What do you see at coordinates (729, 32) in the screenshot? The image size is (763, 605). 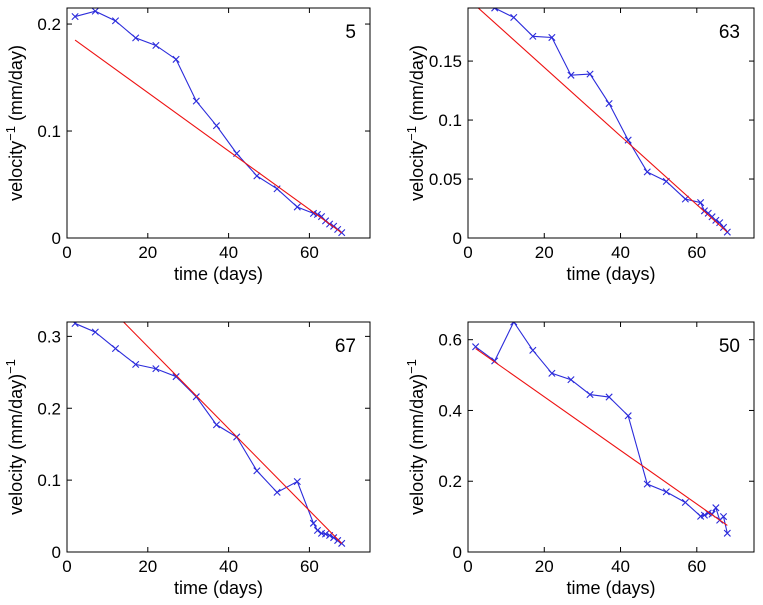 I see `panel-annotation: 63` at bounding box center [729, 32].